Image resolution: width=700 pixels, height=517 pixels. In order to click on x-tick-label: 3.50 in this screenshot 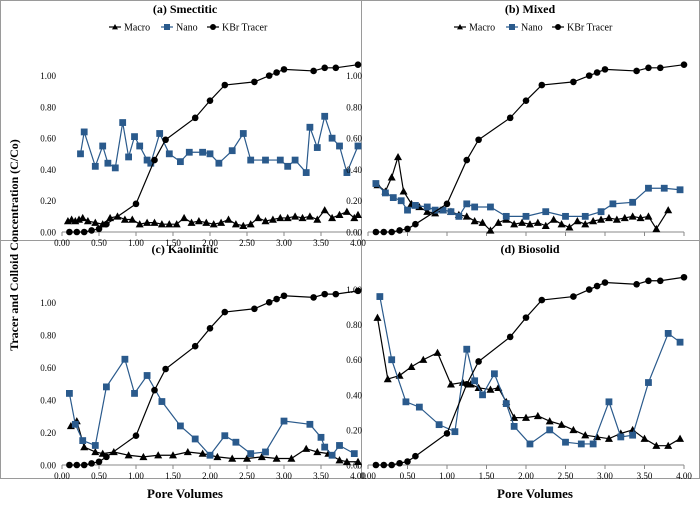, I will do `click(645, 476)`.